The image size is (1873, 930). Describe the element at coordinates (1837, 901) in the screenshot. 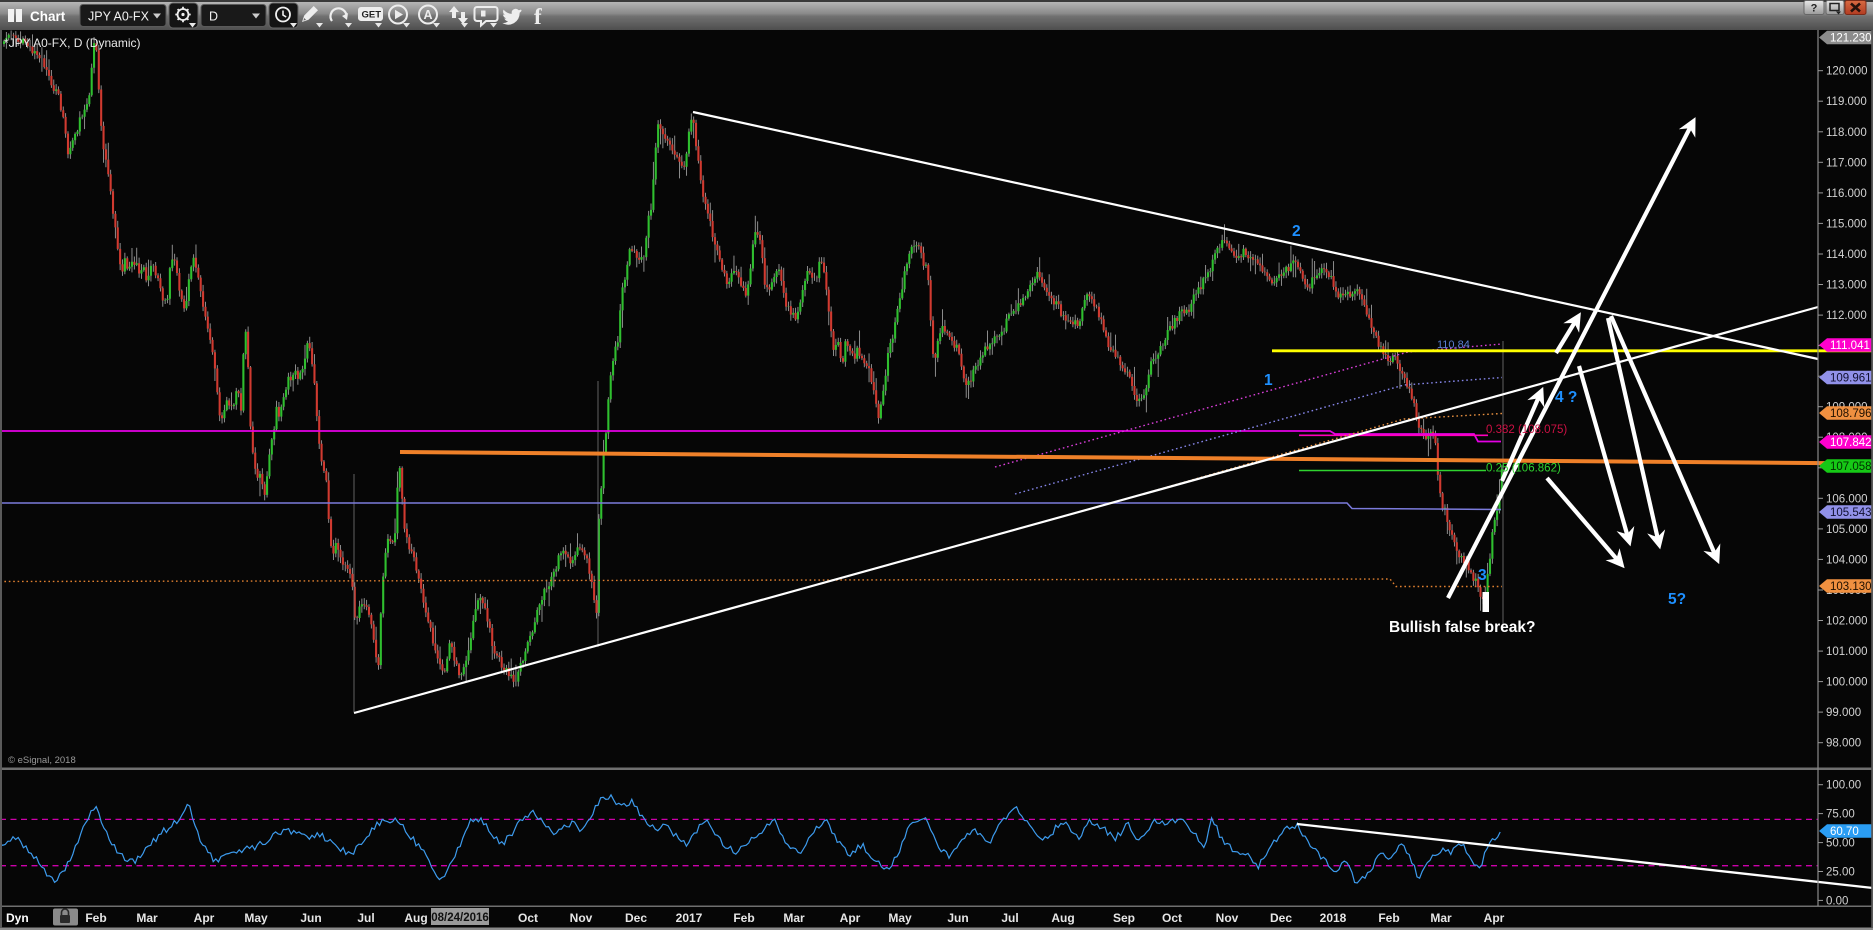

I see `svg-text: 0.00` at that location.